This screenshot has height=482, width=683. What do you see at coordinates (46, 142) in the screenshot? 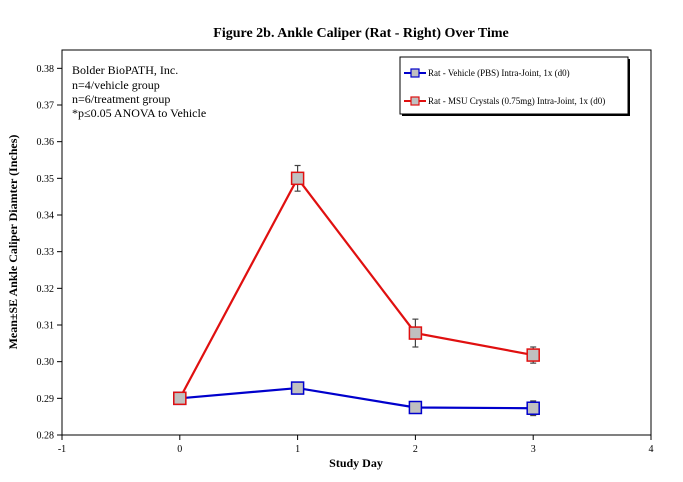
I see `y-tick-label: 0.36` at bounding box center [46, 142].